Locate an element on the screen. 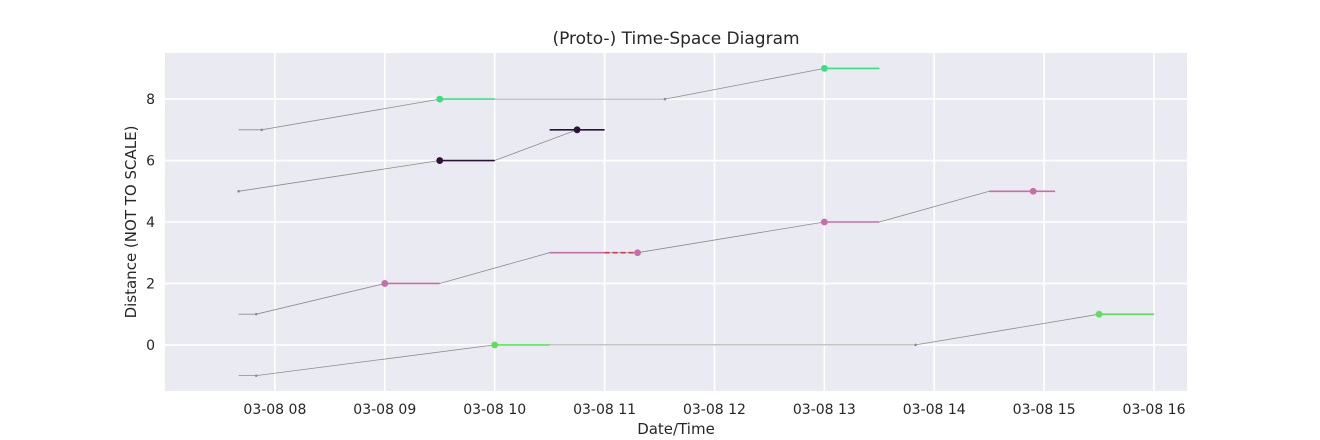 The image size is (1320, 440). x-tick-label: 03-08 16 is located at coordinates (1154, 410).